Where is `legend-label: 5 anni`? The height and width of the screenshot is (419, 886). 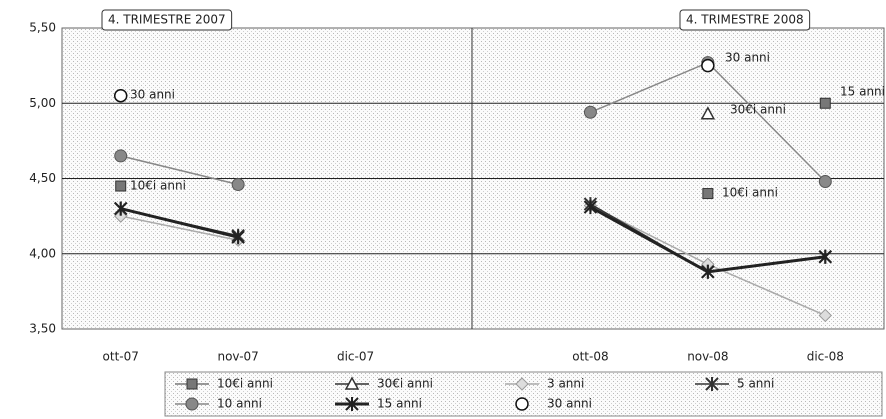 legend-label: 5 anni is located at coordinates (755, 384).